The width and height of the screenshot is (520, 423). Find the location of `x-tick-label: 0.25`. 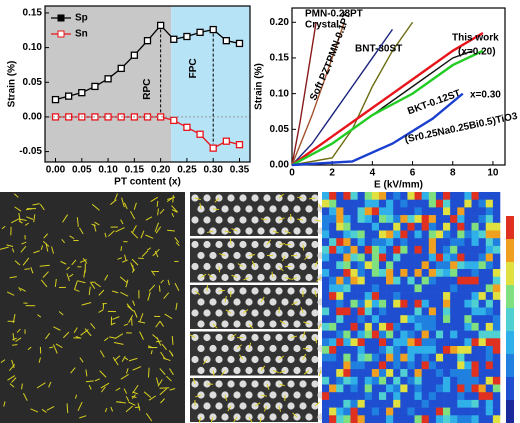

x-tick-label: 0.25 is located at coordinates (187, 170).